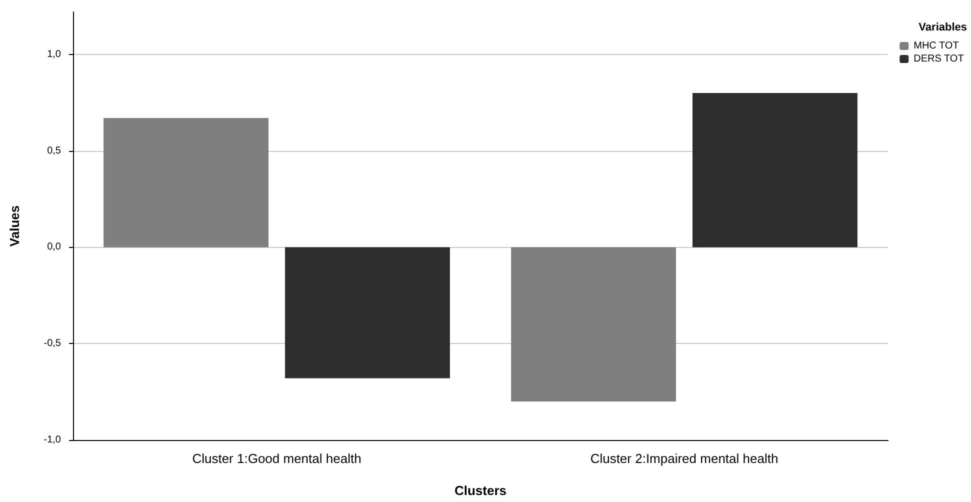 This screenshot has height=502, width=971. What do you see at coordinates (936, 46) in the screenshot?
I see `legend-label: MHC TOT` at bounding box center [936, 46].